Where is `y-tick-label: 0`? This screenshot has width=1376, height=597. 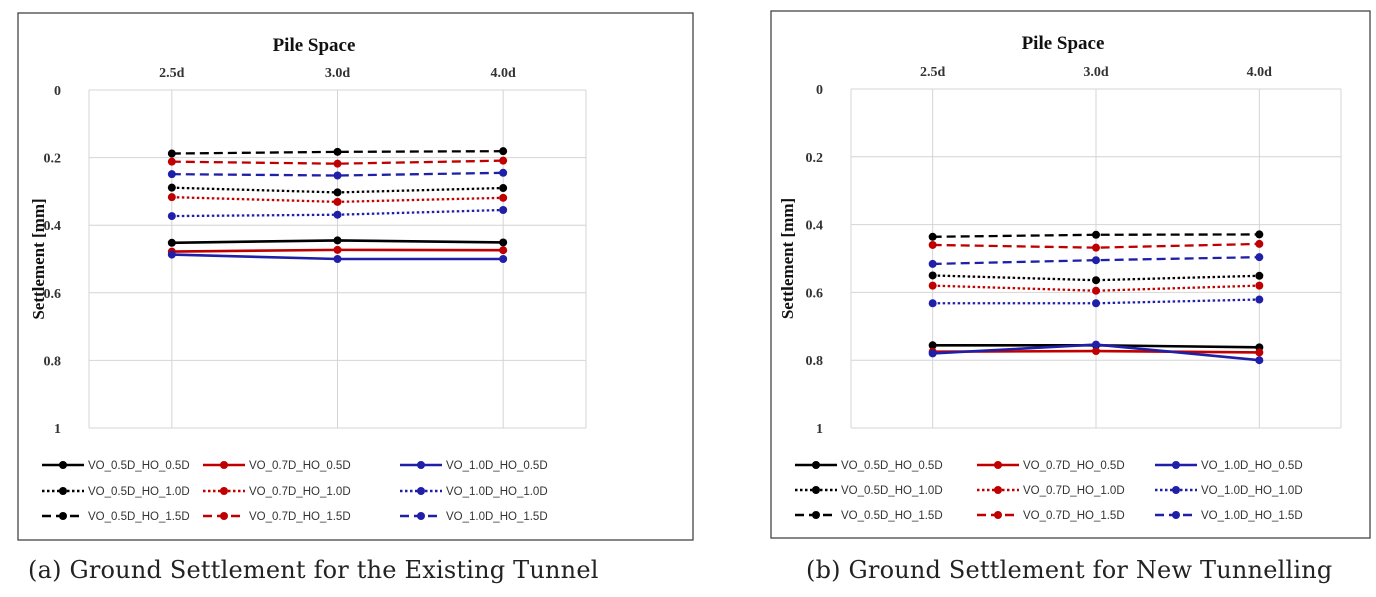 y-tick-label: 0 is located at coordinates (57, 91).